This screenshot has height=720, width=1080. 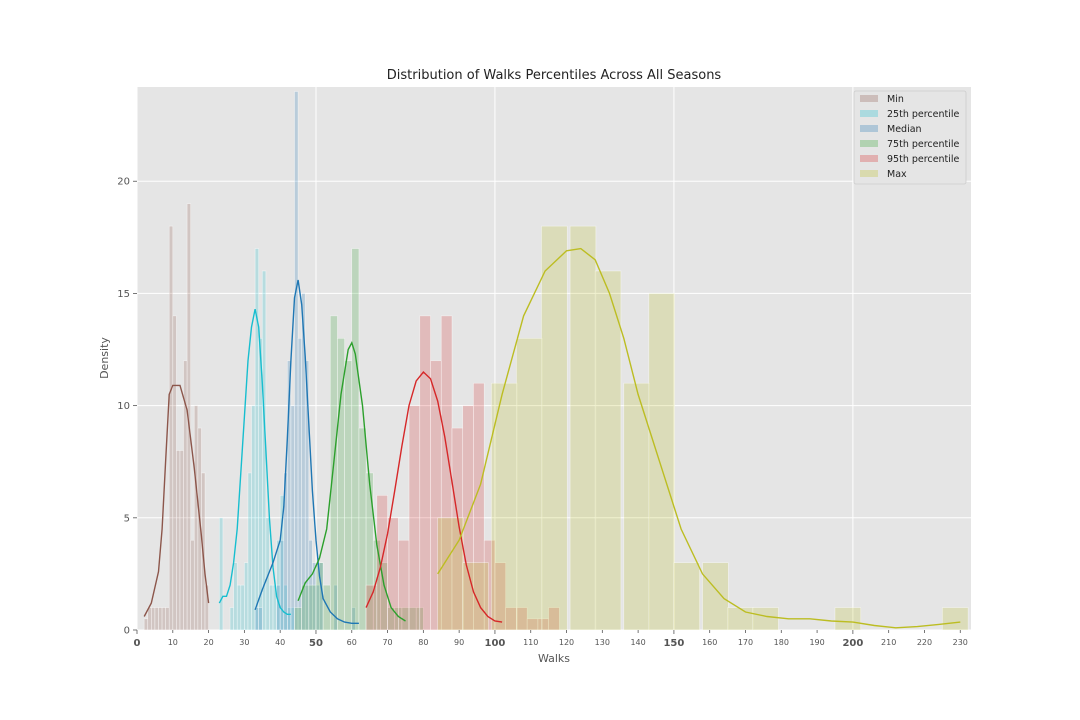 What do you see at coordinates (602, 642) in the screenshot?
I see `x-tick-label: 130` at bounding box center [602, 642].